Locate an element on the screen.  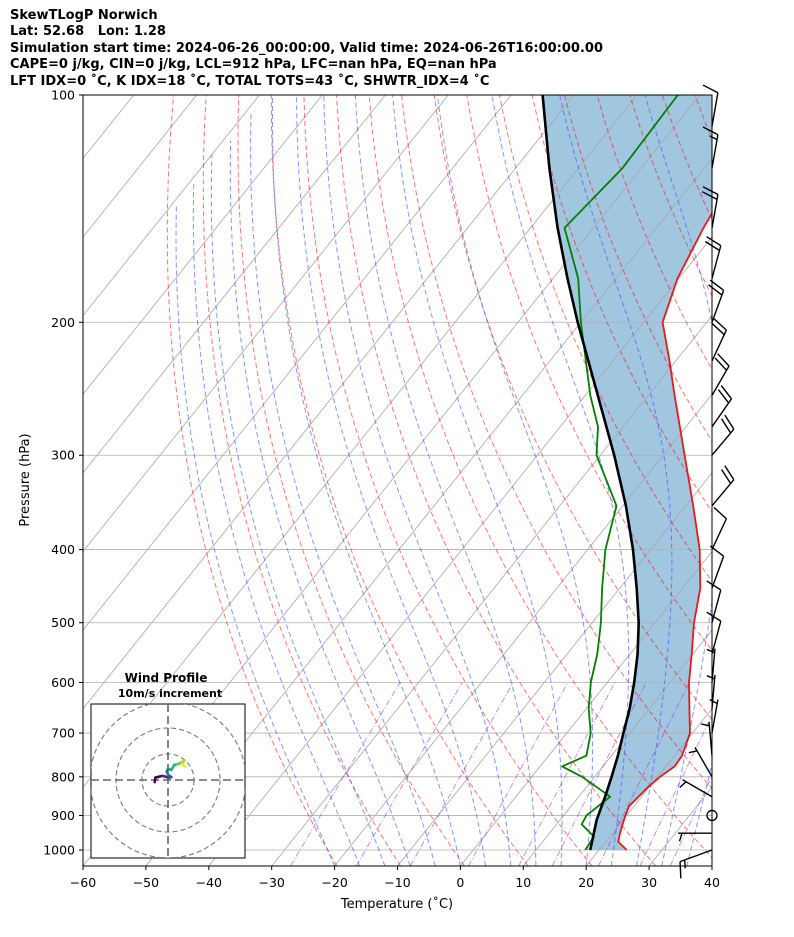
inset-subtitle: 10m/s increment is located at coordinates (170, 693).